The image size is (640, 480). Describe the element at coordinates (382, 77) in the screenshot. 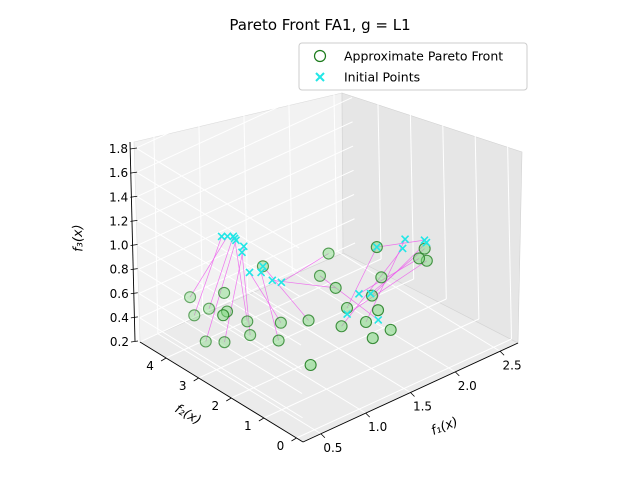

I see `legend-initial-label: Initial Points` at that location.